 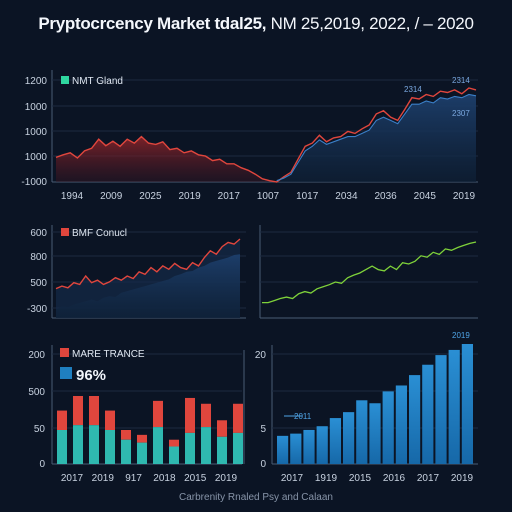 I want to click on main-y-tick: -1000, so click(x=34, y=182).